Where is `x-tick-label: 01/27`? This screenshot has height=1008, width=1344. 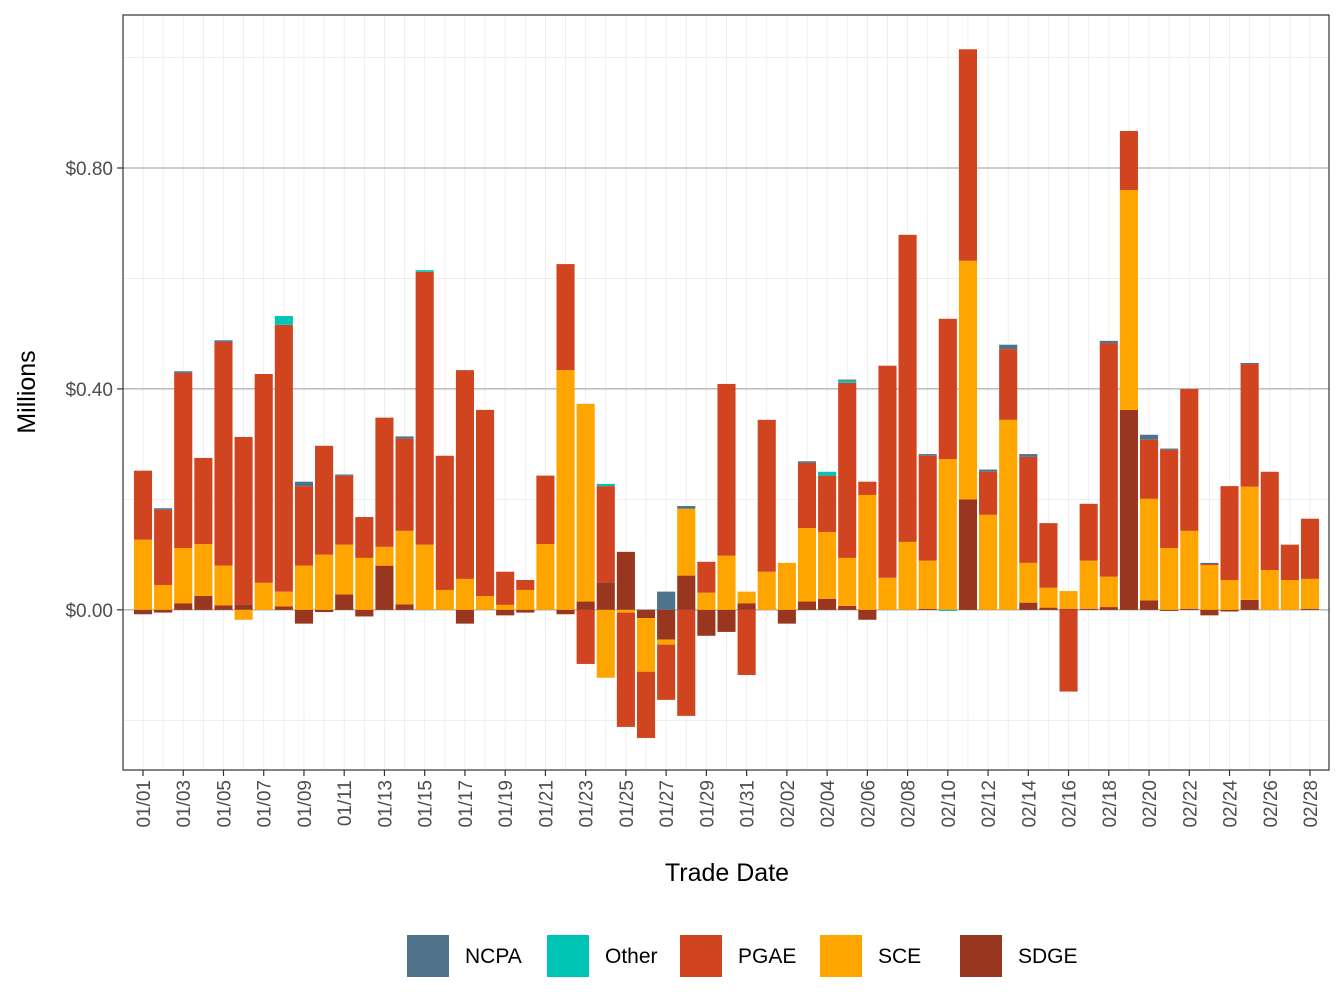
x-tick-label: 01/27 is located at coordinates (667, 804).